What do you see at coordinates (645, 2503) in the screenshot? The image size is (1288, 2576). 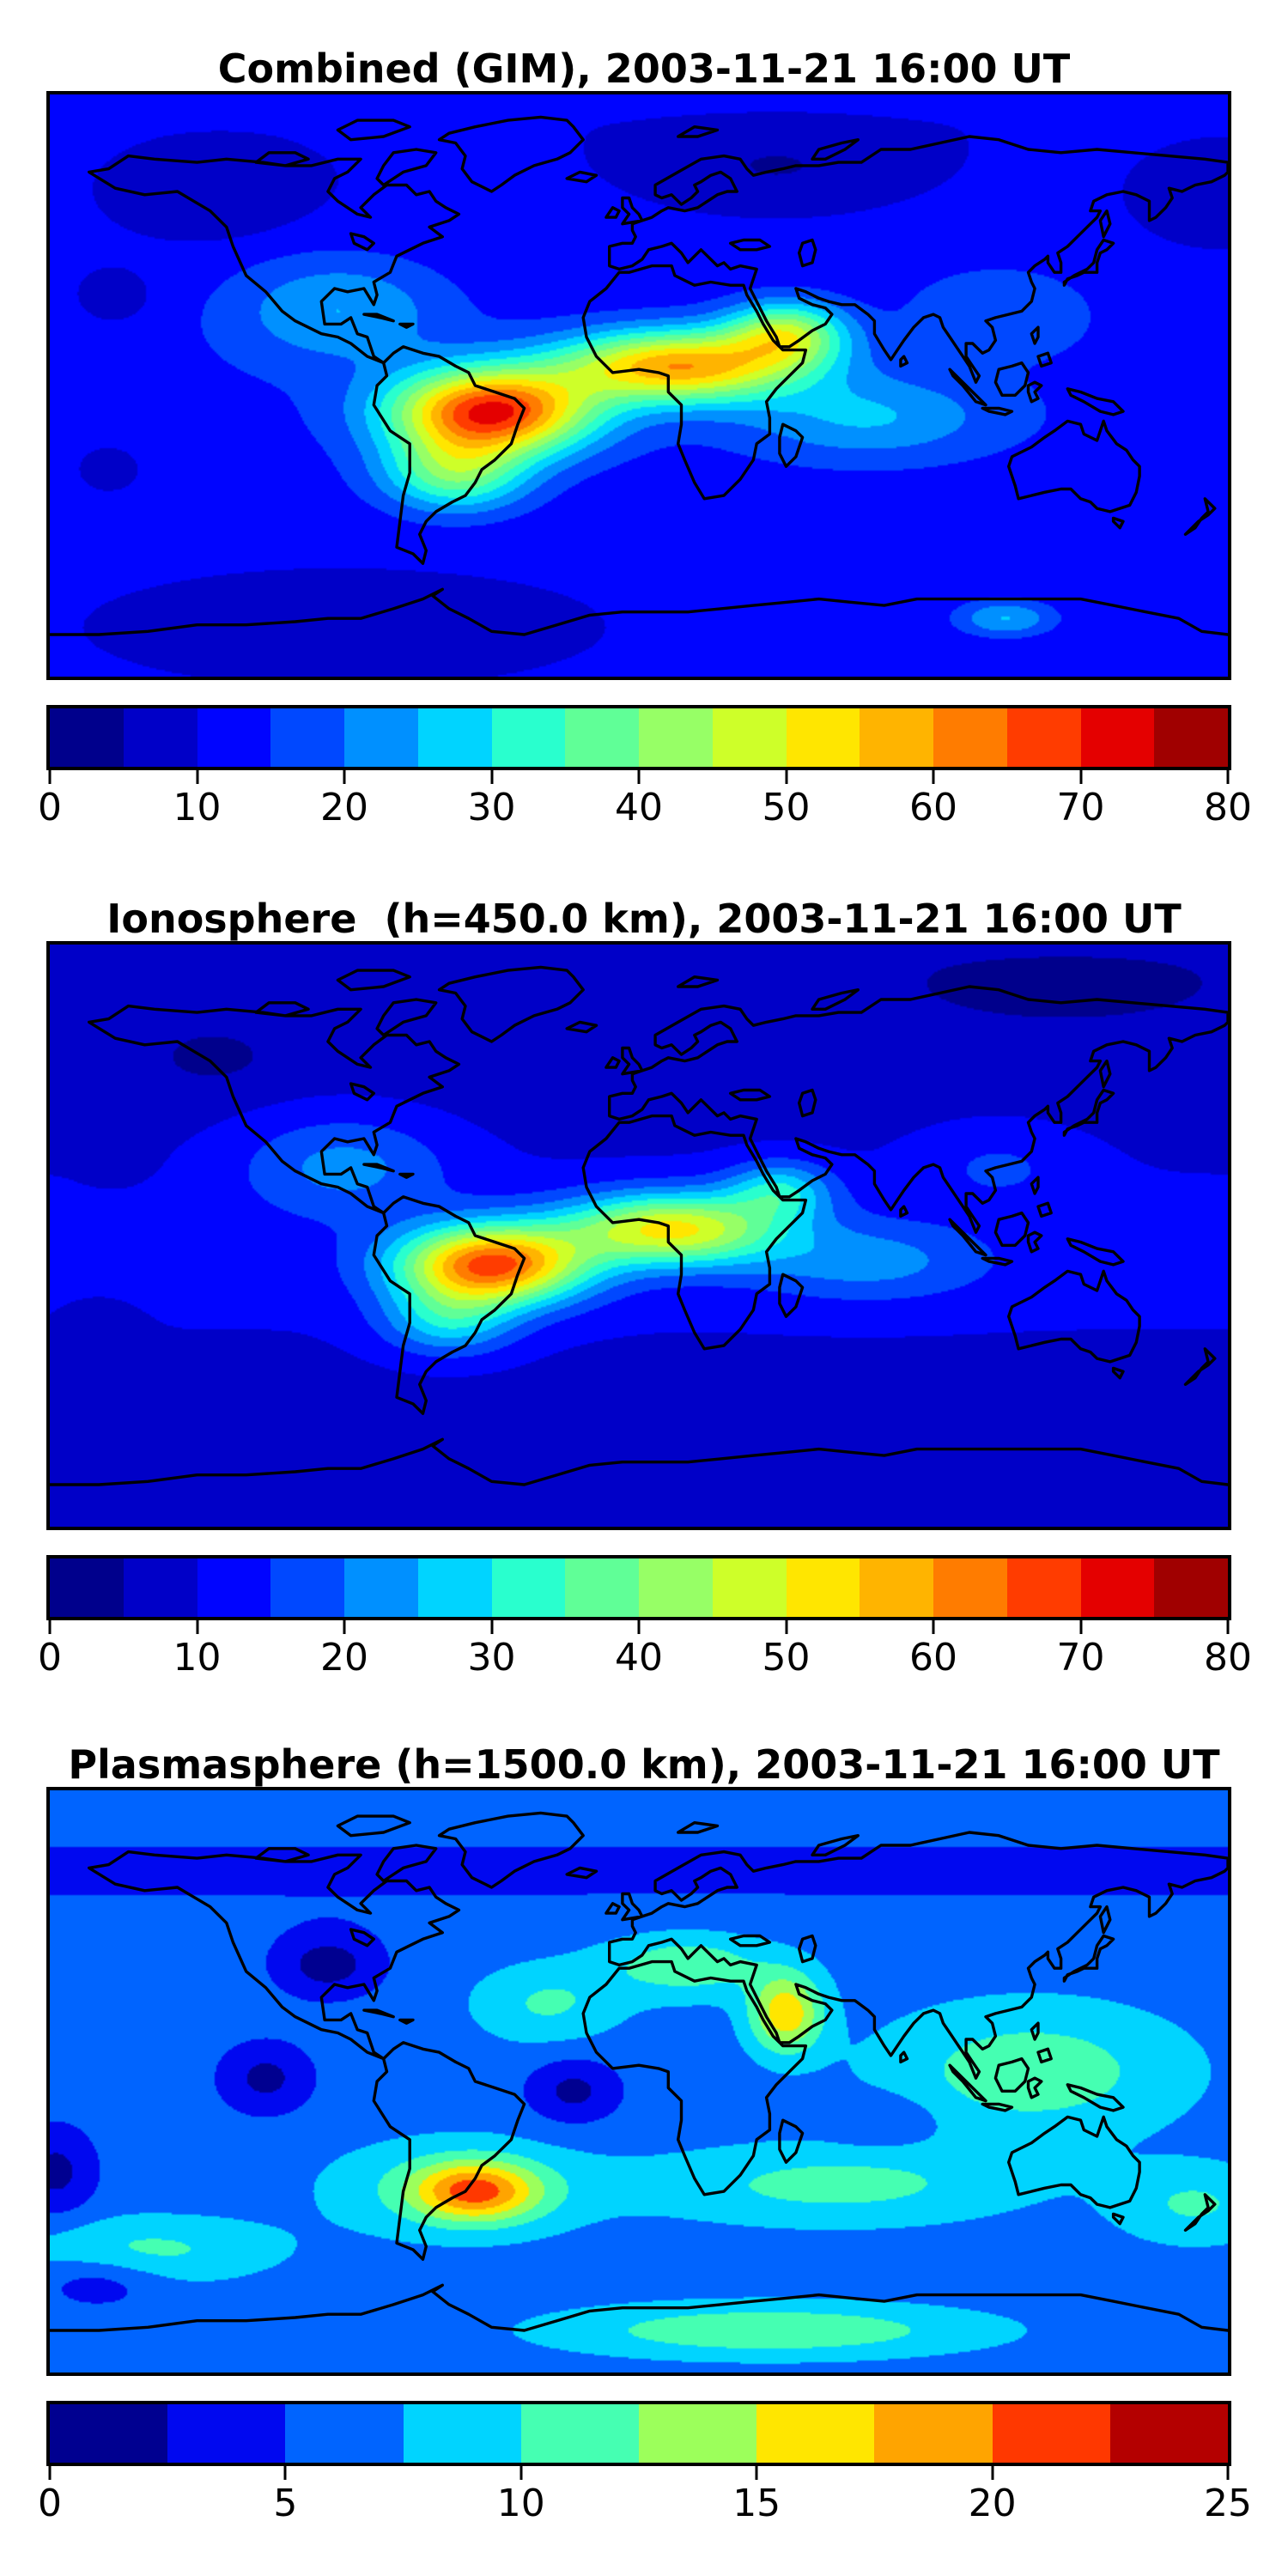 I see `colorbar-axis: 0 5 10 15 20 25` at bounding box center [645, 2503].